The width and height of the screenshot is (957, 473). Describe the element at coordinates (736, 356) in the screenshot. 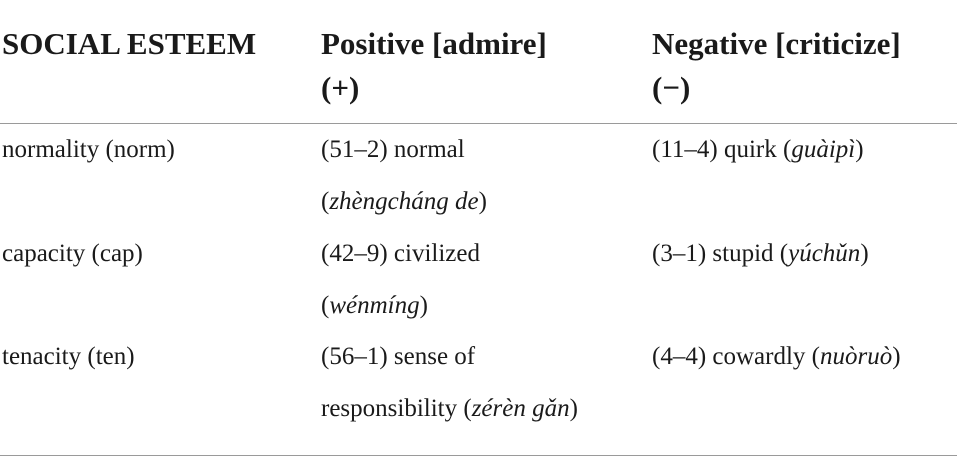

I see `negative-lead: (4–4) cowardly (` at that location.